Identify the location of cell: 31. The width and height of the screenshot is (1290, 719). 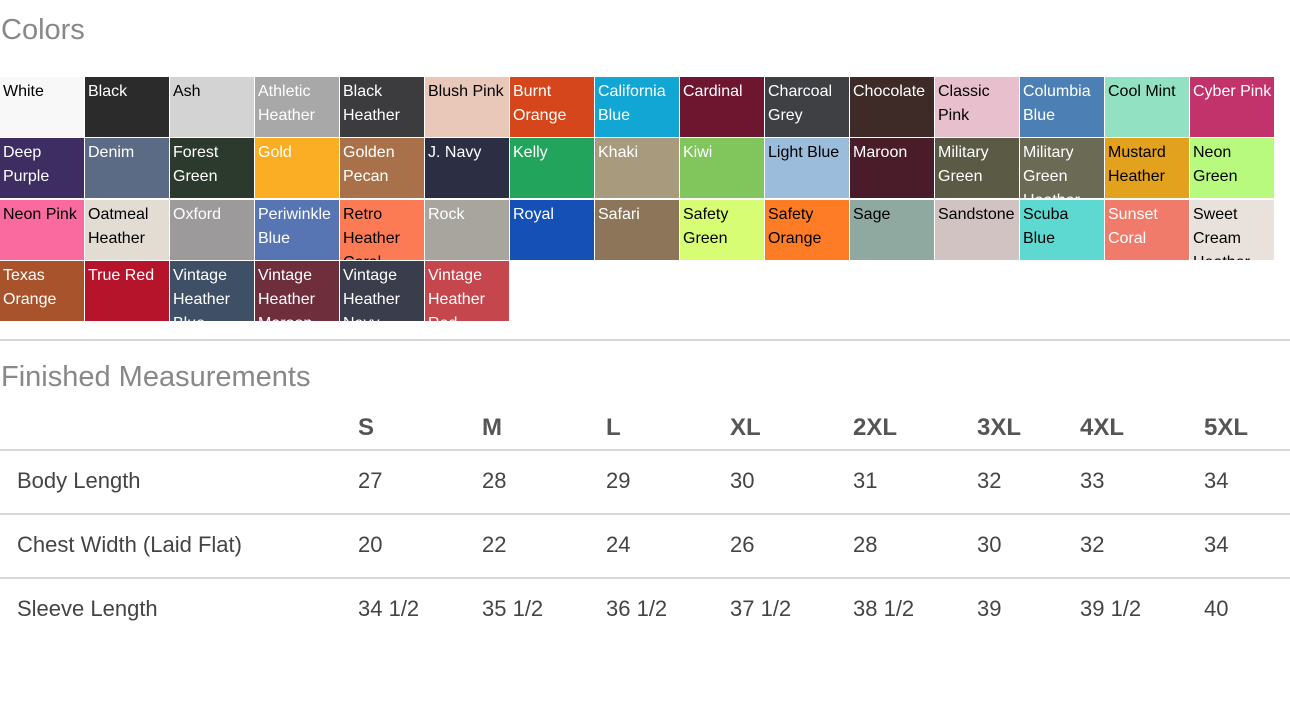
(865, 480).